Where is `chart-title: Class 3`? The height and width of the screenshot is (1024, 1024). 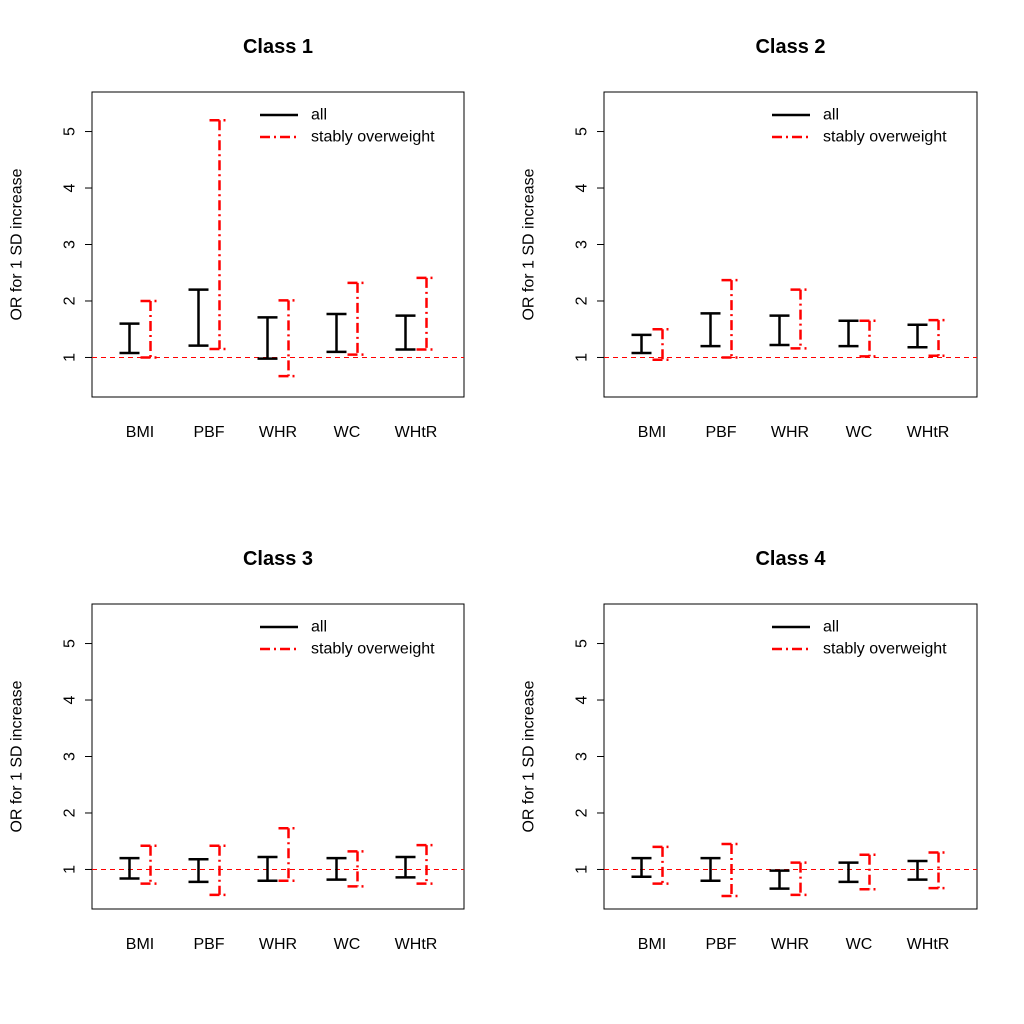 chart-title: Class 3 is located at coordinates (278, 559).